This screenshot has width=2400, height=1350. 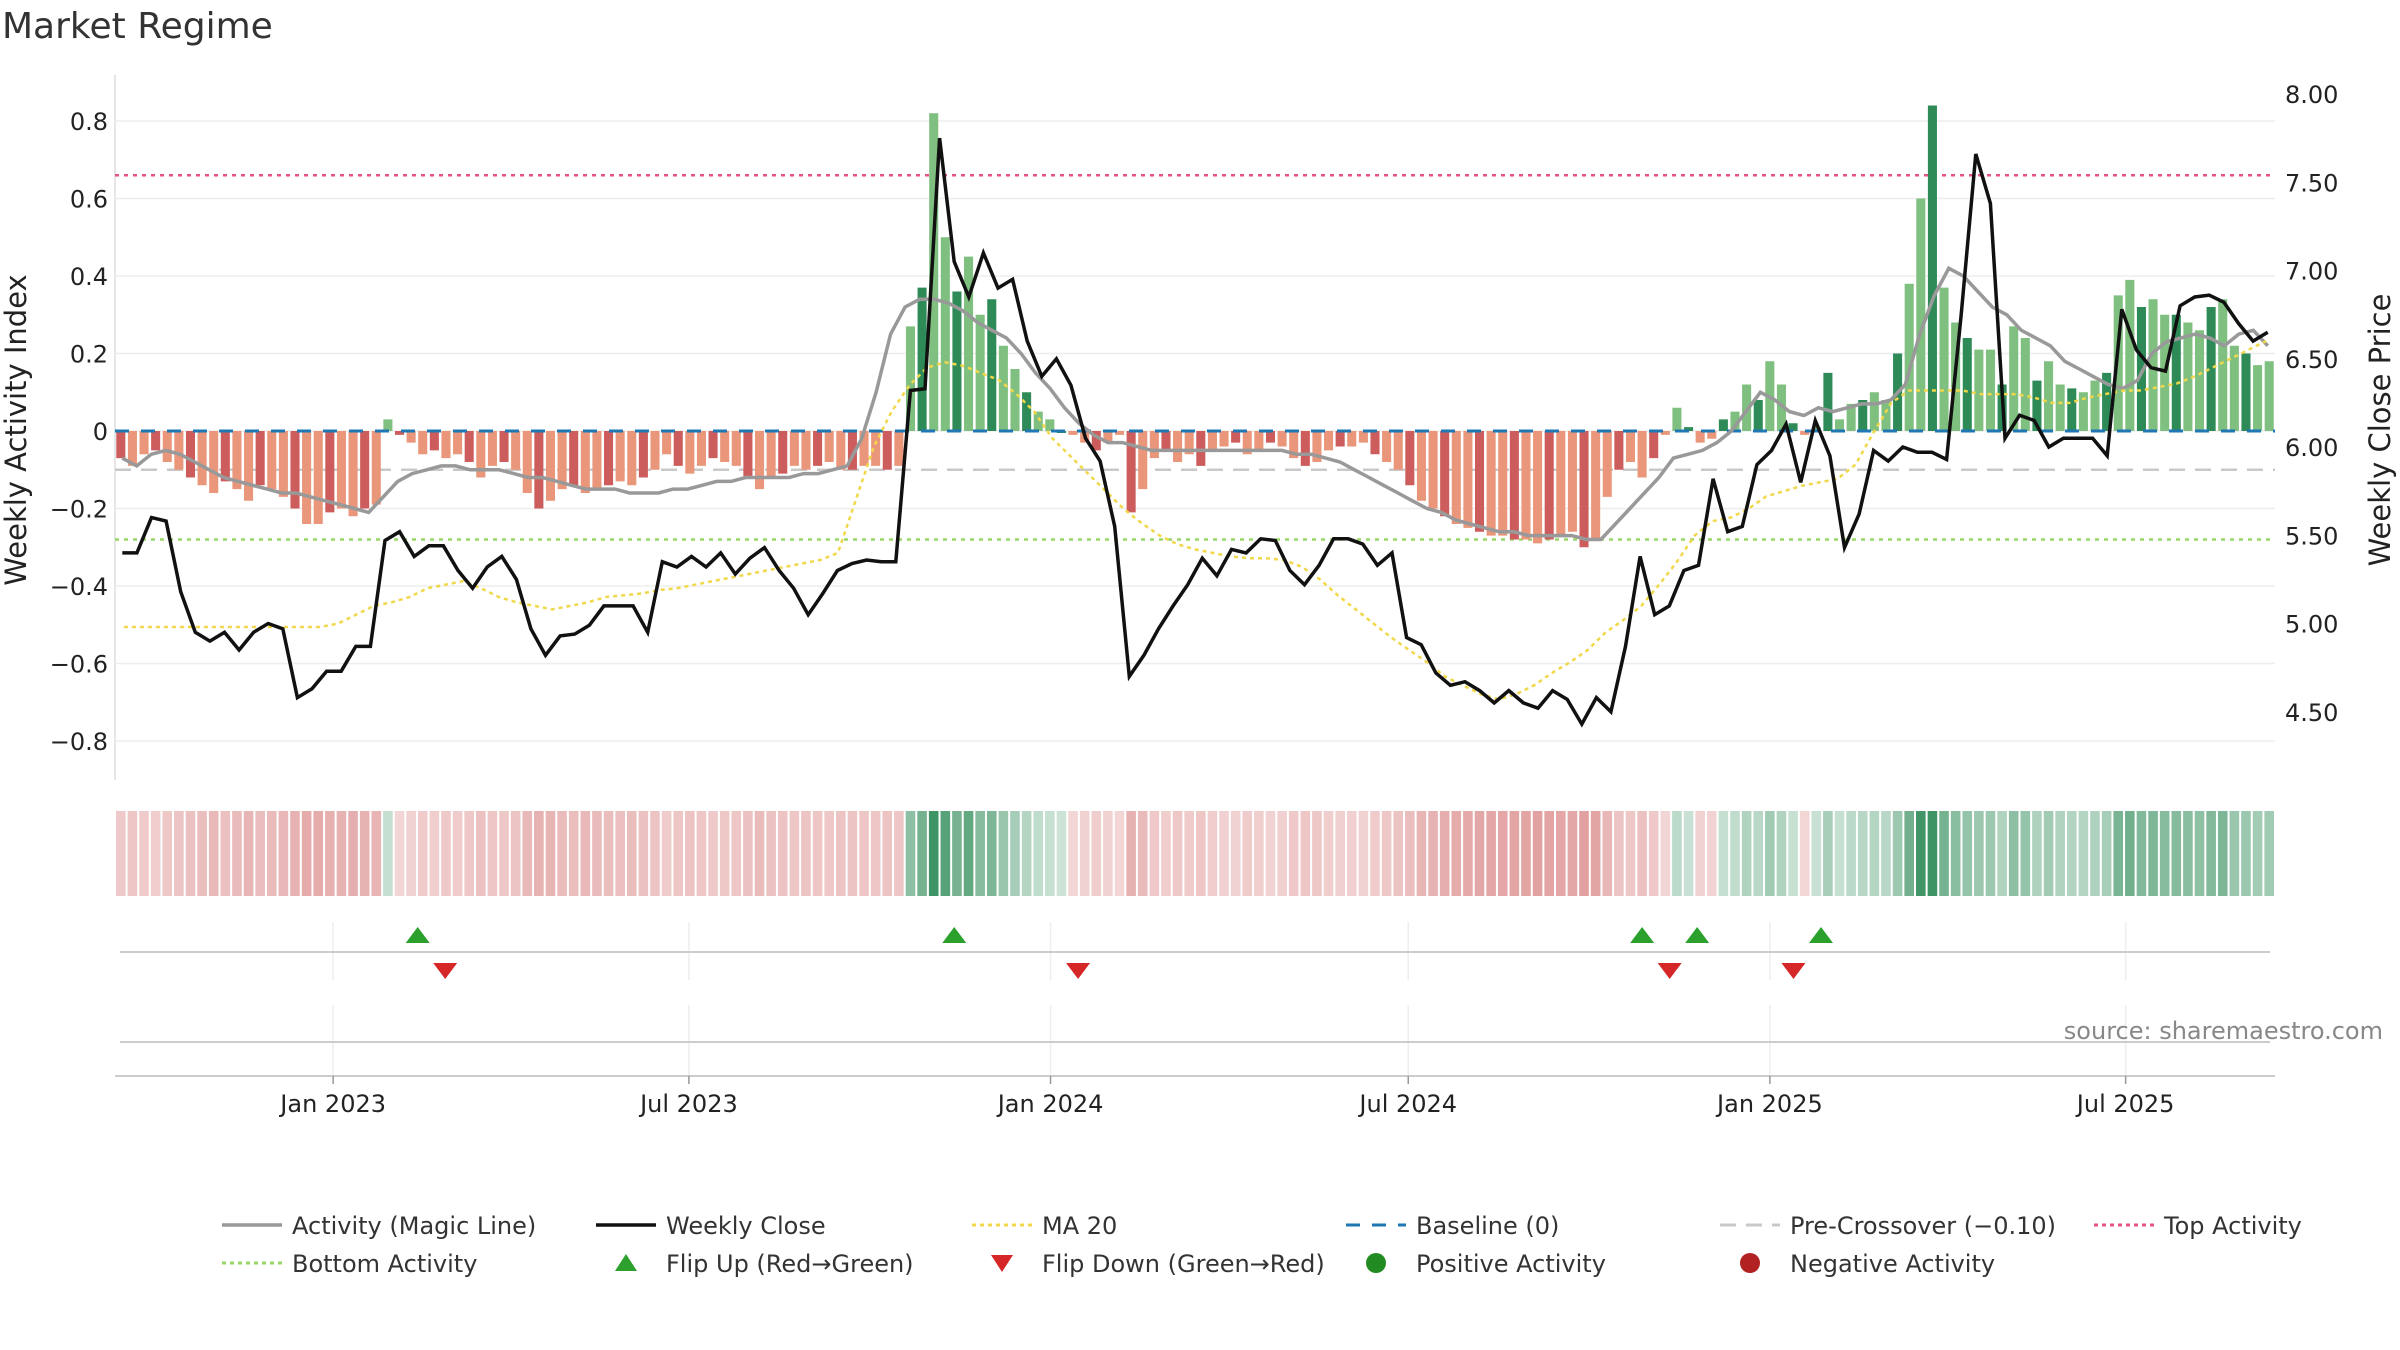 What do you see at coordinates (349, 1264) in the screenshot?
I see `legend-item: Bottom Activity` at bounding box center [349, 1264].